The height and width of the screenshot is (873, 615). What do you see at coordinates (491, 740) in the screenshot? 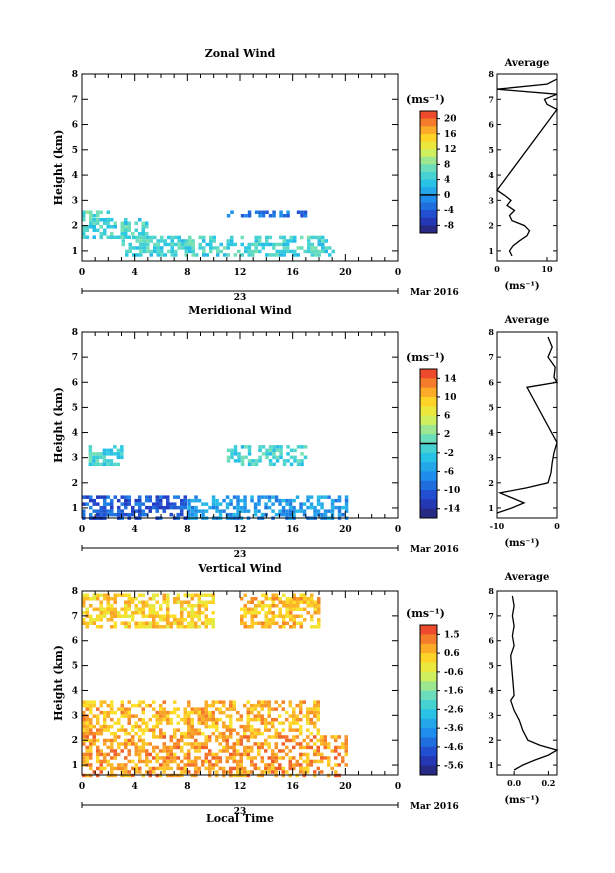
I see `avg-y-tick-label: 2` at bounding box center [491, 740].